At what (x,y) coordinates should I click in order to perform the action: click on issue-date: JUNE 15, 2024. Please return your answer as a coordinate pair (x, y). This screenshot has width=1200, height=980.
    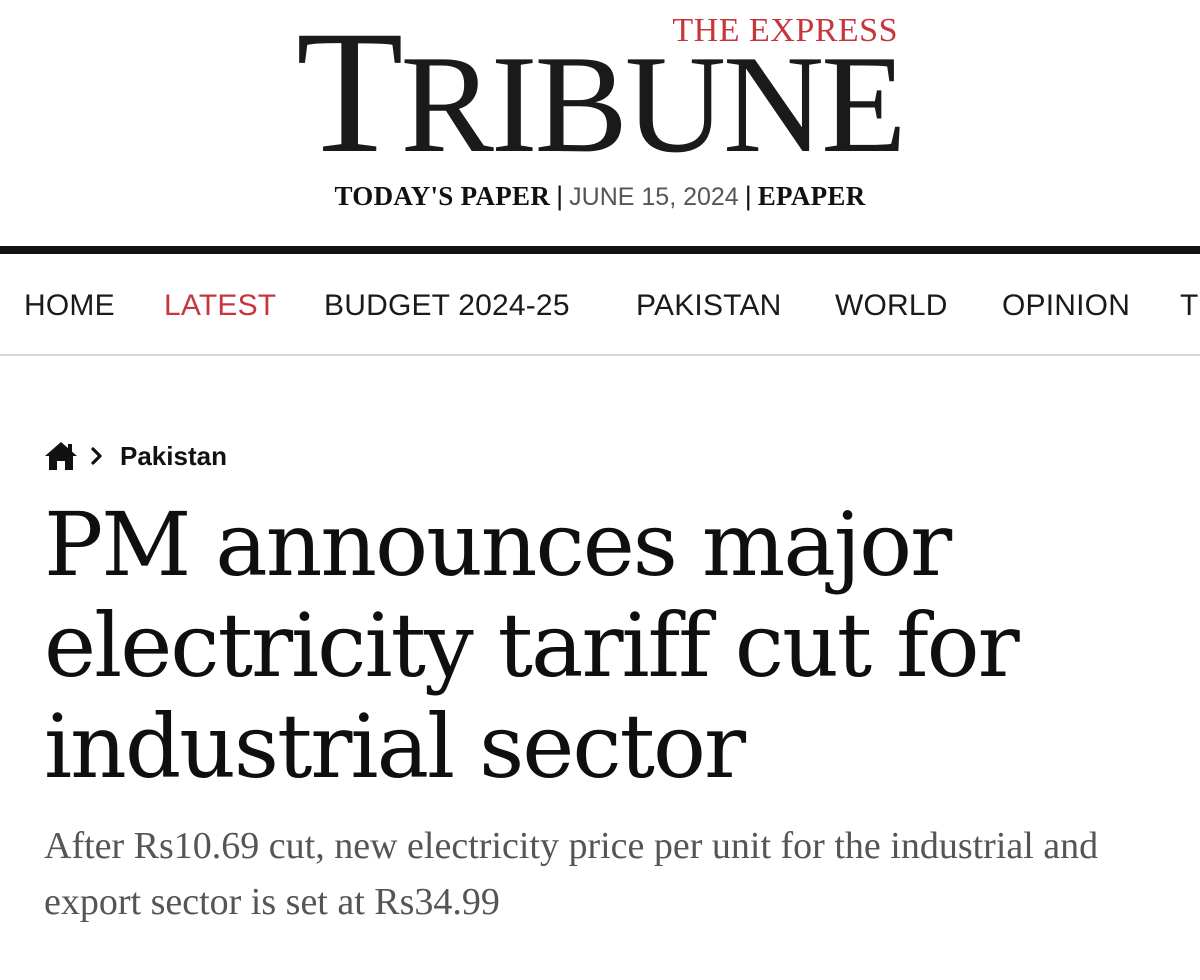
    Looking at the image, I should click on (654, 197).